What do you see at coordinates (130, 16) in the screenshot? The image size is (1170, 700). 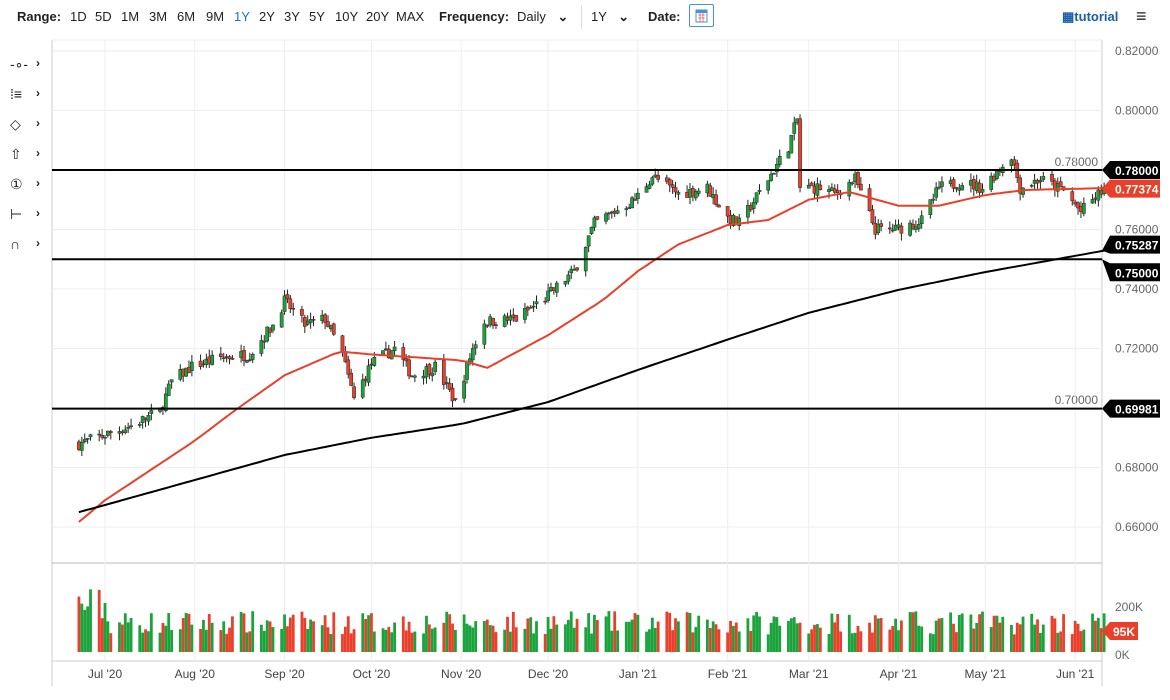 I see `range-1m: 1M` at bounding box center [130, 16].